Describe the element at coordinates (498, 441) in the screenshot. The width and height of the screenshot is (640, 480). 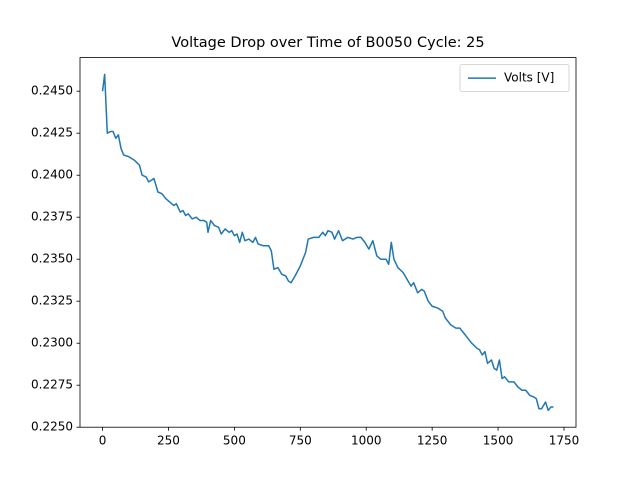
I see `x-tick-label: 1500` at that location.